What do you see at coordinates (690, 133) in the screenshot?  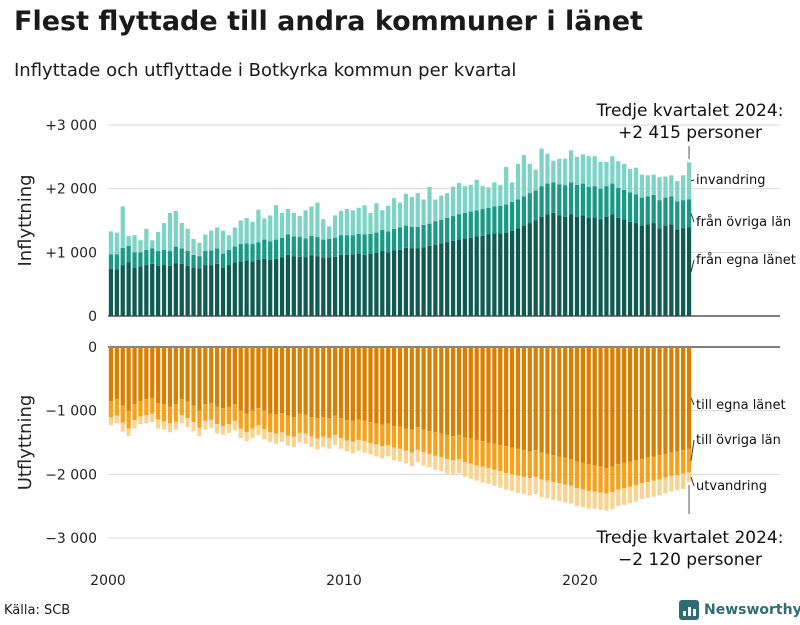 I see `annotation-in-line2: +2 415 personer` at bounding box center [690, 133].